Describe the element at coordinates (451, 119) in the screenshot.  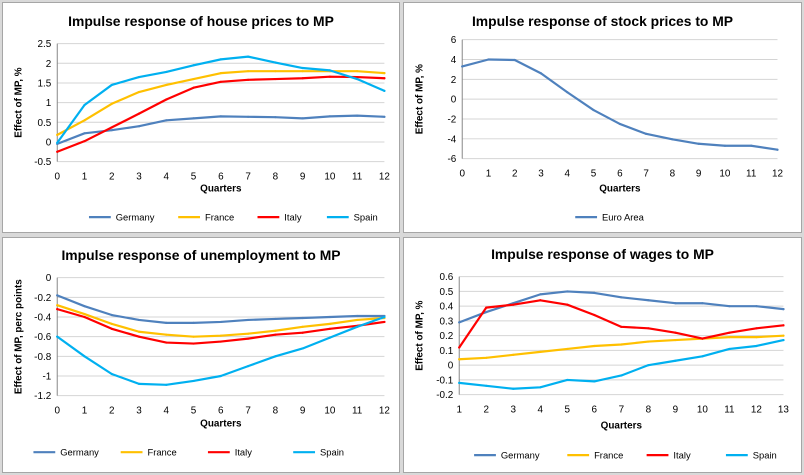
I see `y-tick-label: -2` at that location.